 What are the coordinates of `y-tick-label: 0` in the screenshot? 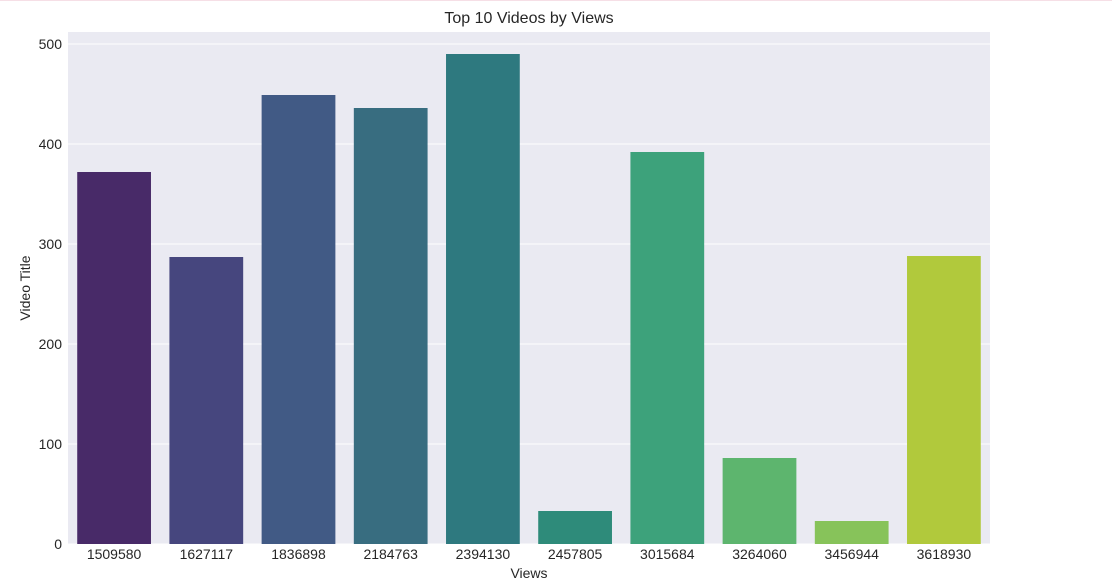 It's located at (58, 544).